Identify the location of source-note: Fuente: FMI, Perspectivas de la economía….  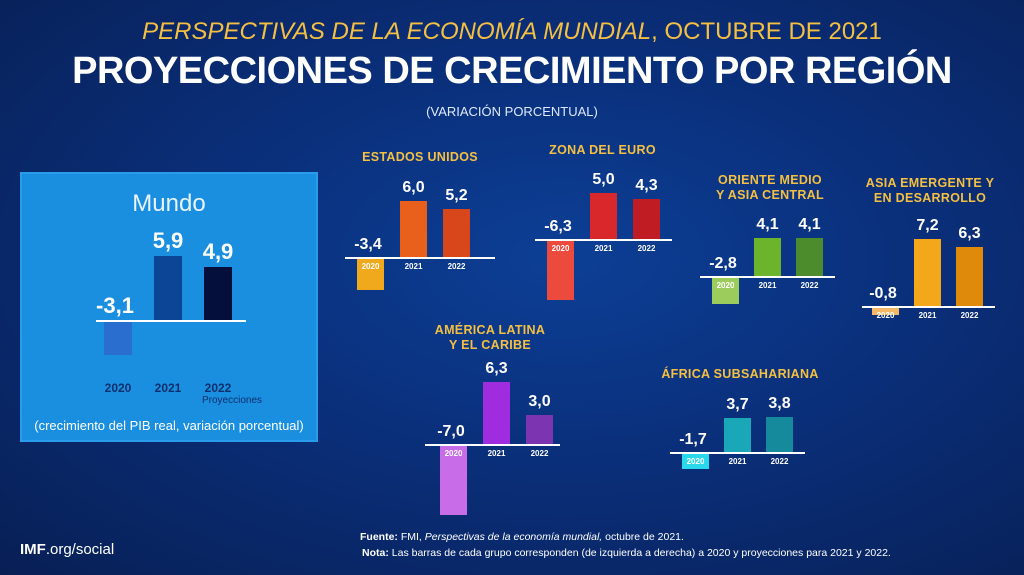
(522, 537).